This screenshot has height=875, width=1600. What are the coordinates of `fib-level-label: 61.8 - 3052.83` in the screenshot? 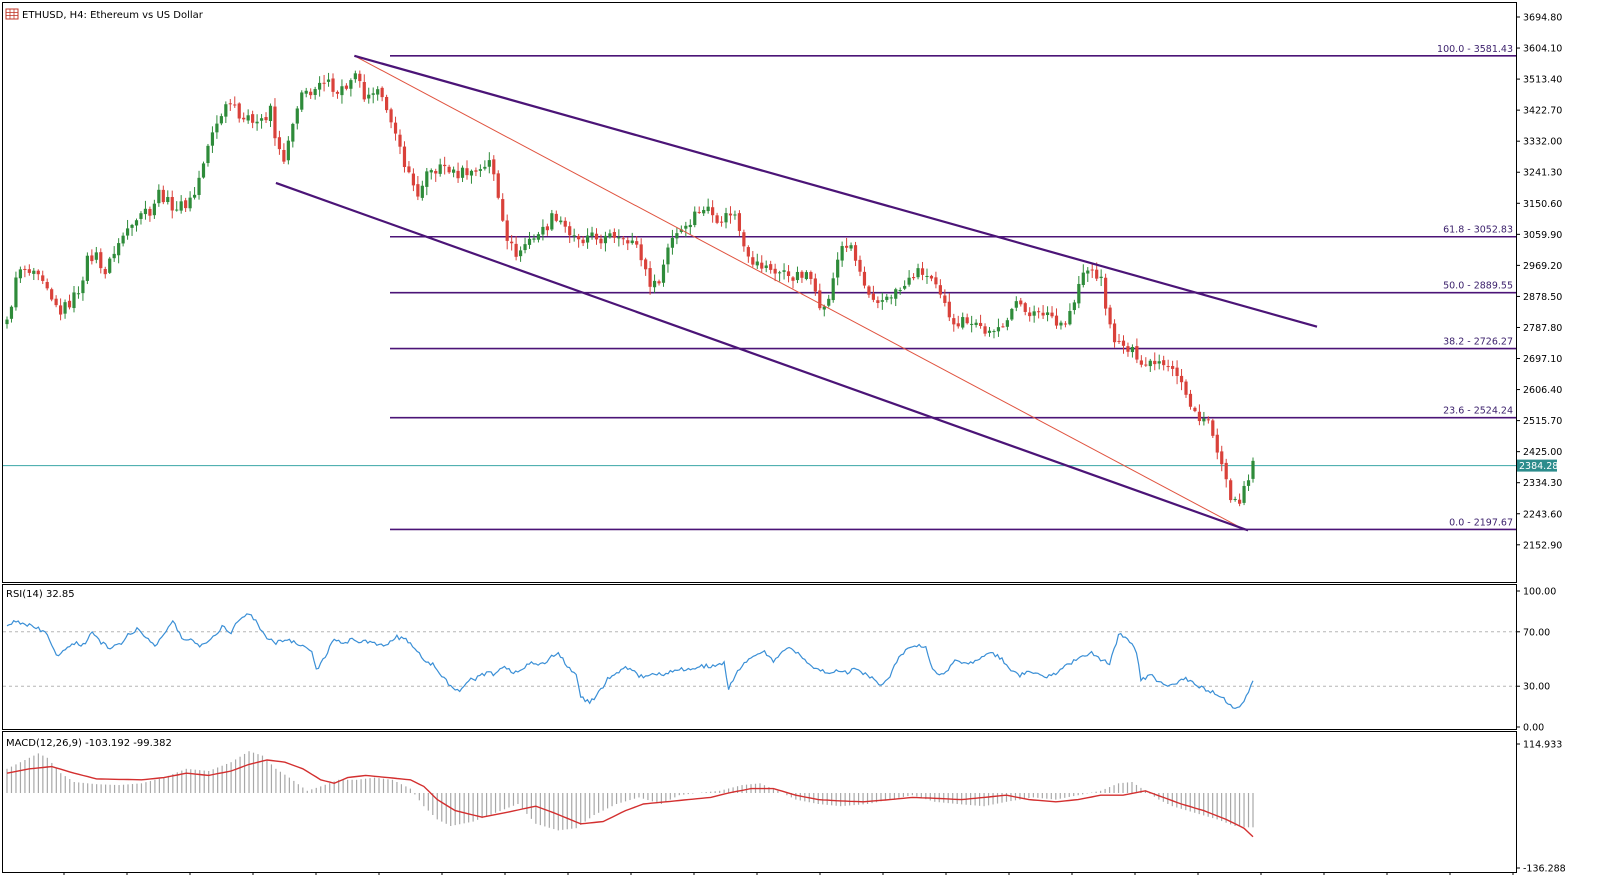 It's located at (1478, 230).